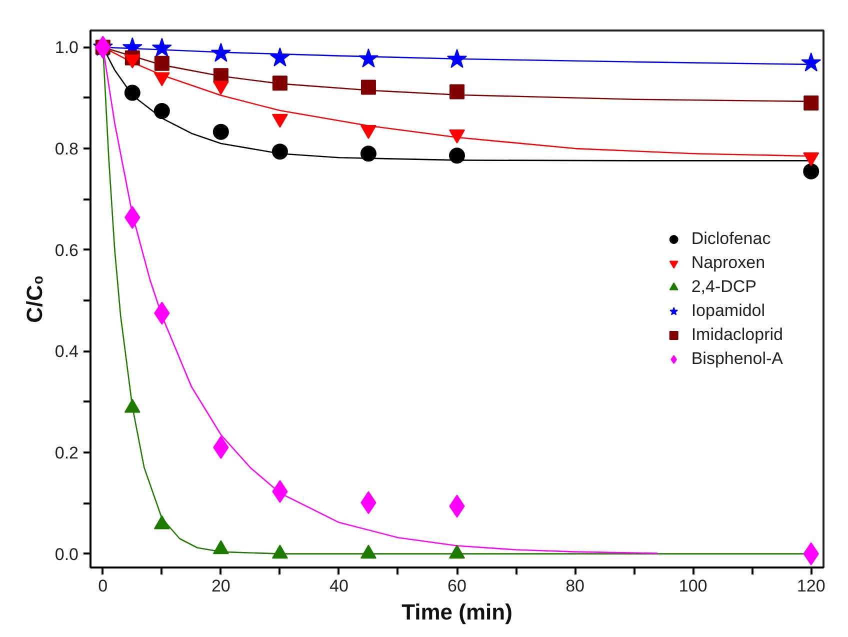 The width and height of the screenshot is (848, 637). I want to click on legend-label: Diclofenac, so click(731, 239).